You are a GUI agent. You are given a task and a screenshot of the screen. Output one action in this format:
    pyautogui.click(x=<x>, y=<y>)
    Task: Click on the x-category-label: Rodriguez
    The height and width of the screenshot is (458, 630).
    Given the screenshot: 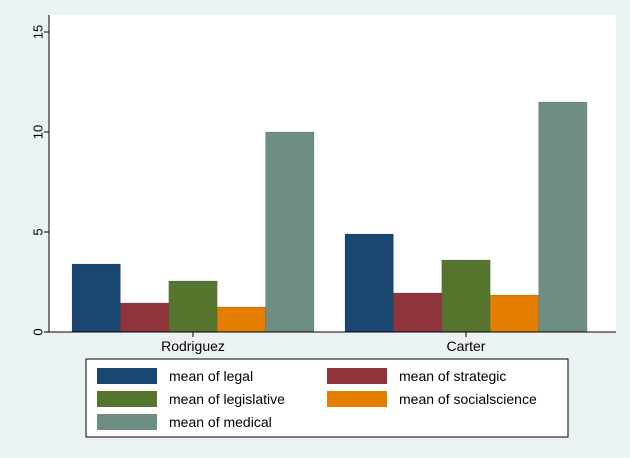 What is the action you would take?
    pyautogui.click(x=193, y=346)
    